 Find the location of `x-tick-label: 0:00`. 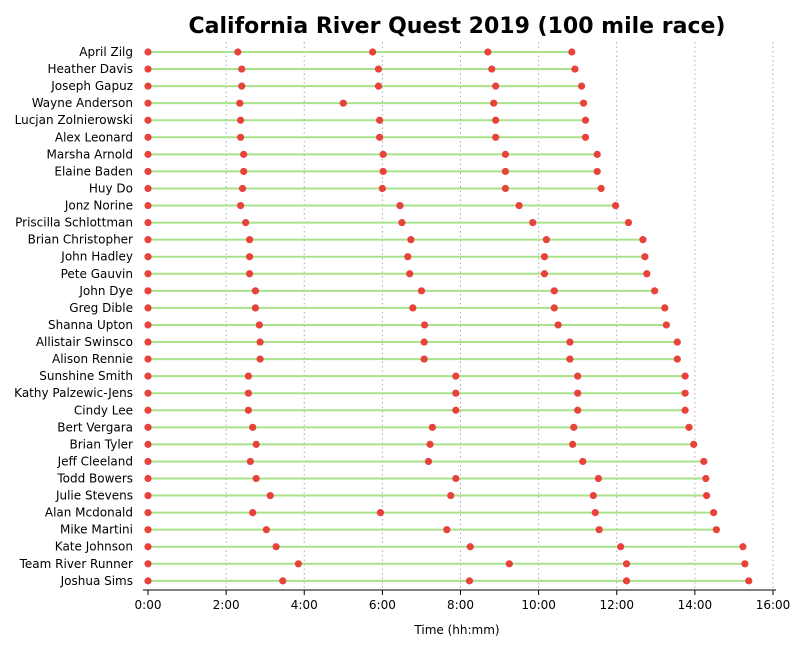

x-tick-label: 0:00 is located at coordinates (148, 605).